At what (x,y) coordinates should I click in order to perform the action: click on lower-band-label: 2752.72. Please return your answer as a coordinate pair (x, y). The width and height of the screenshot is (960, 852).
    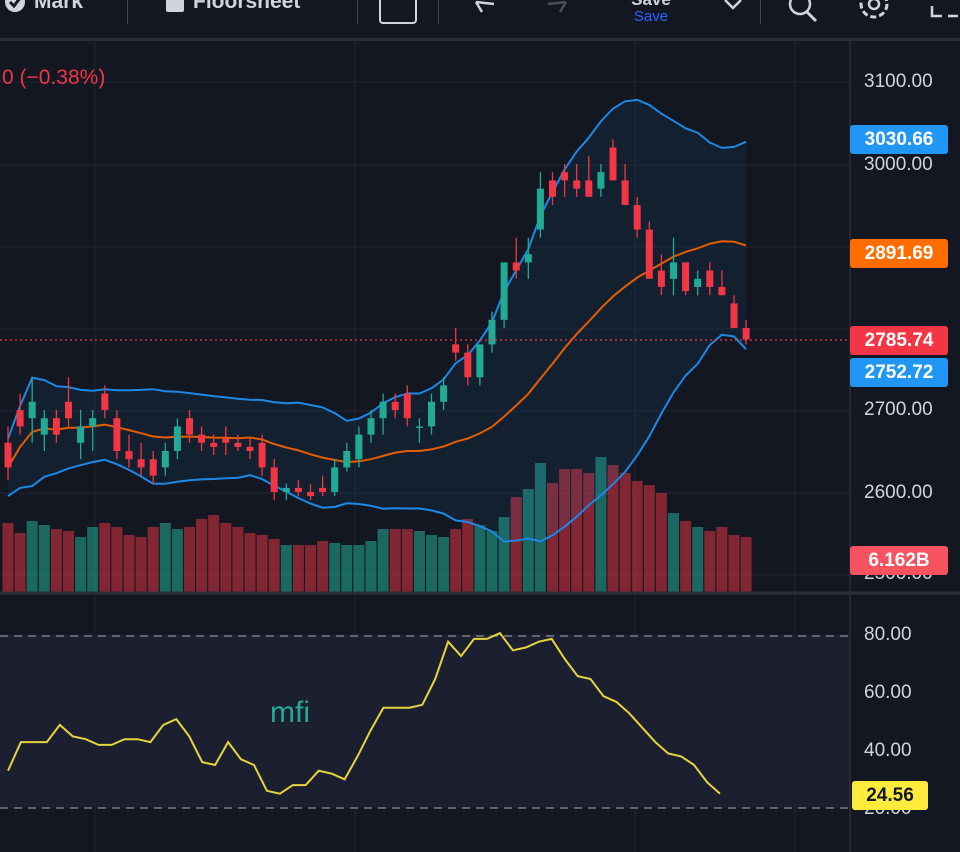
    Looking at the image, I should click on (899, 372).